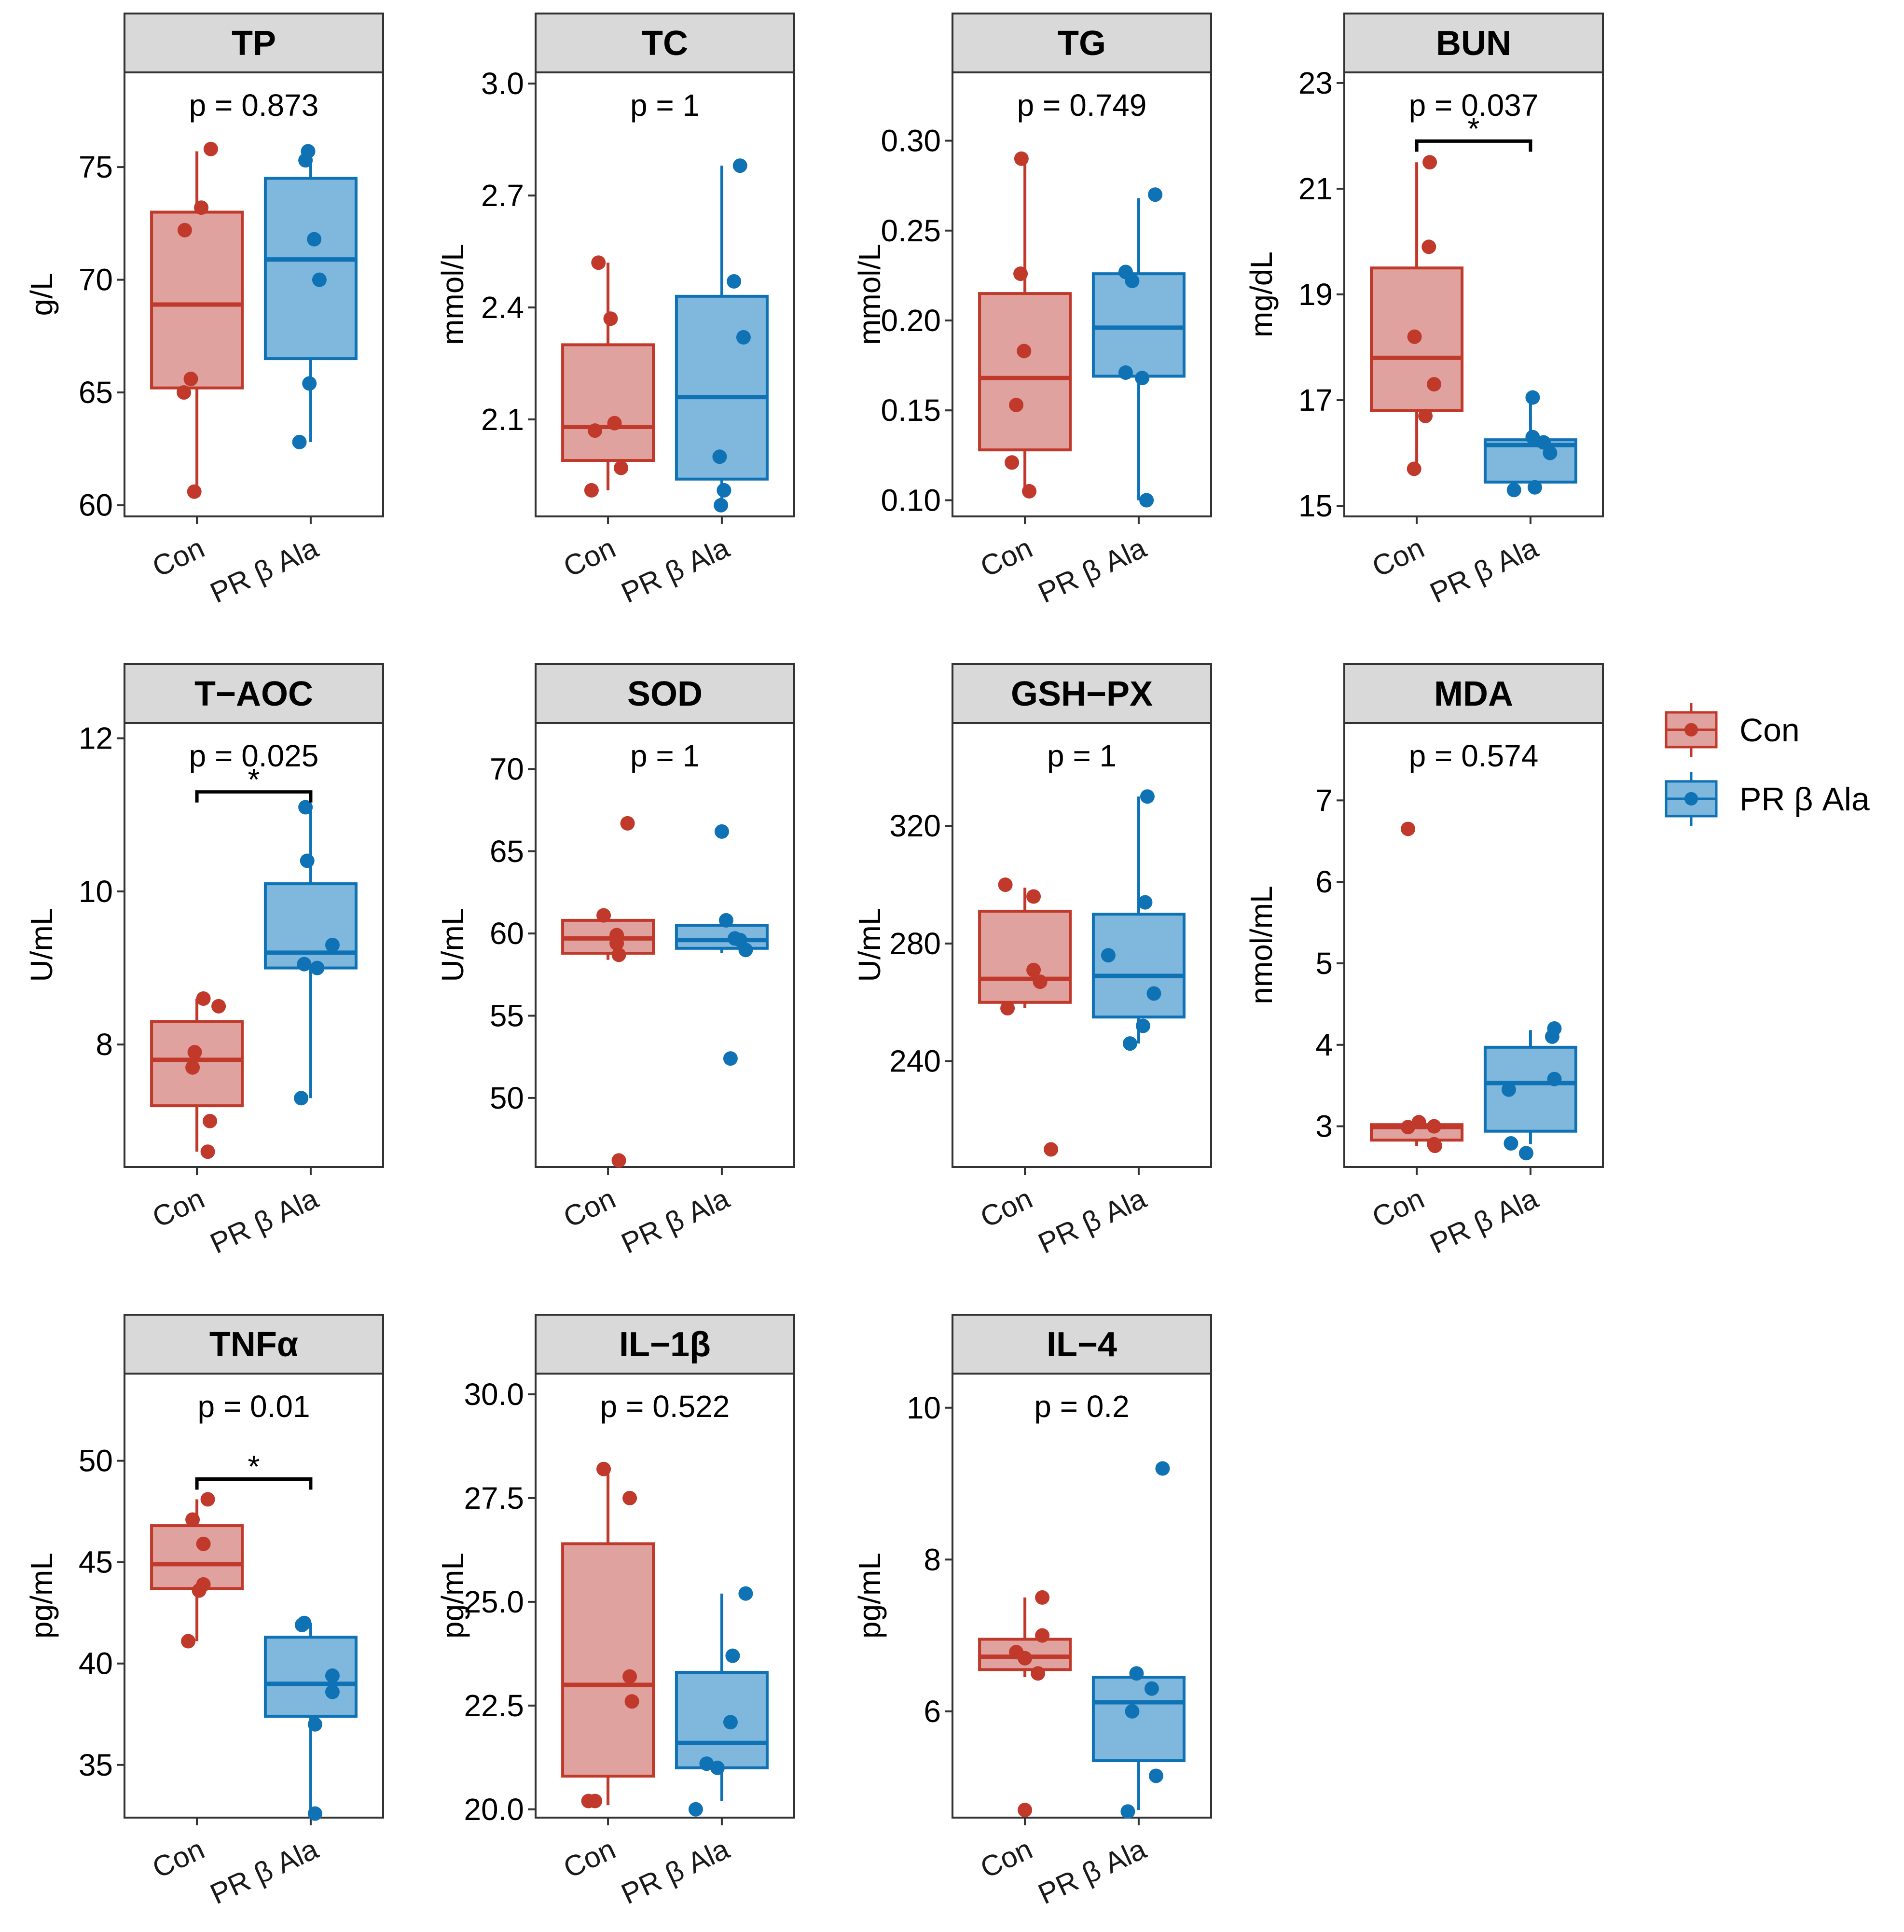 The width and height of the screenshot is (1904, 1932). I want to click on y-tick-label: 19, so click(1316, 294).